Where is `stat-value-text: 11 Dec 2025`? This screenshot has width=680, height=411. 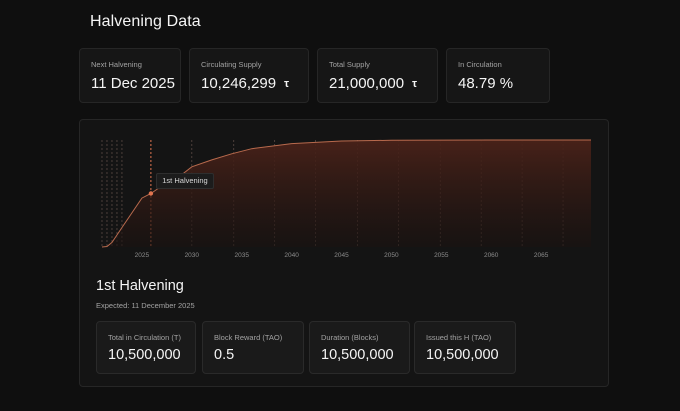
stat-value-text: 11 Dec 2025 is located at coordinates (133, 83).